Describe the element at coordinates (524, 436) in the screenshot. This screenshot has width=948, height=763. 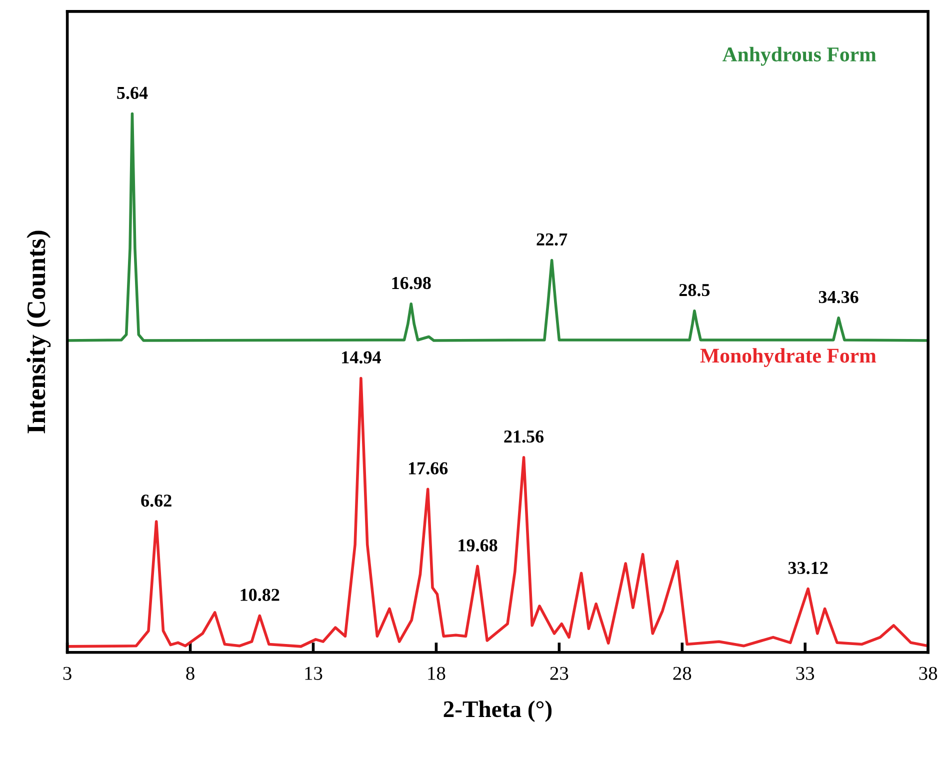
I see `annotation: 21.56` at that location.